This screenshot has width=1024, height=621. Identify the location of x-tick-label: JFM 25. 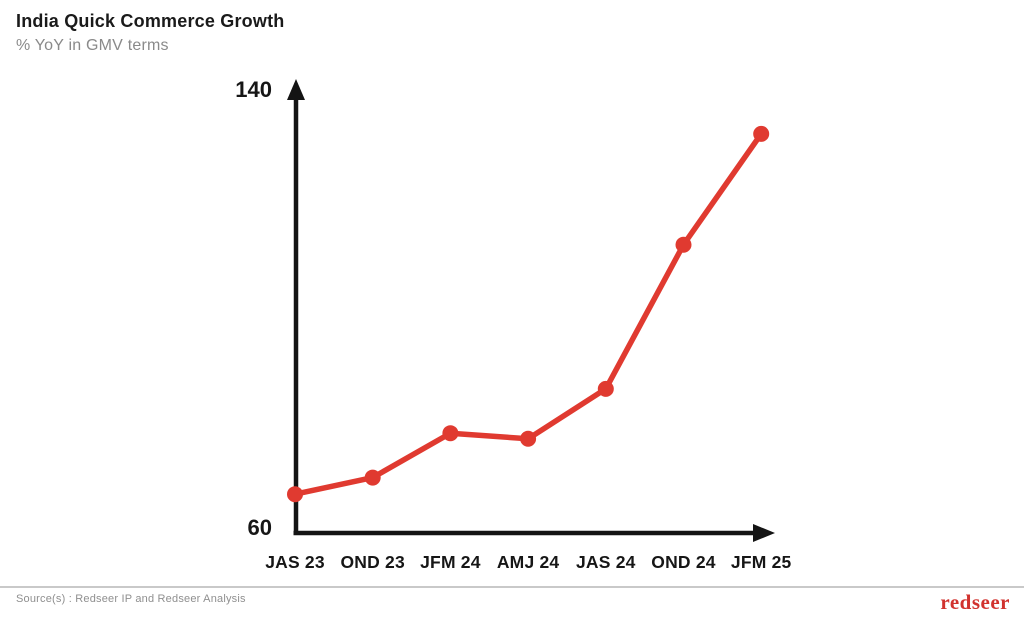
(761, 562).